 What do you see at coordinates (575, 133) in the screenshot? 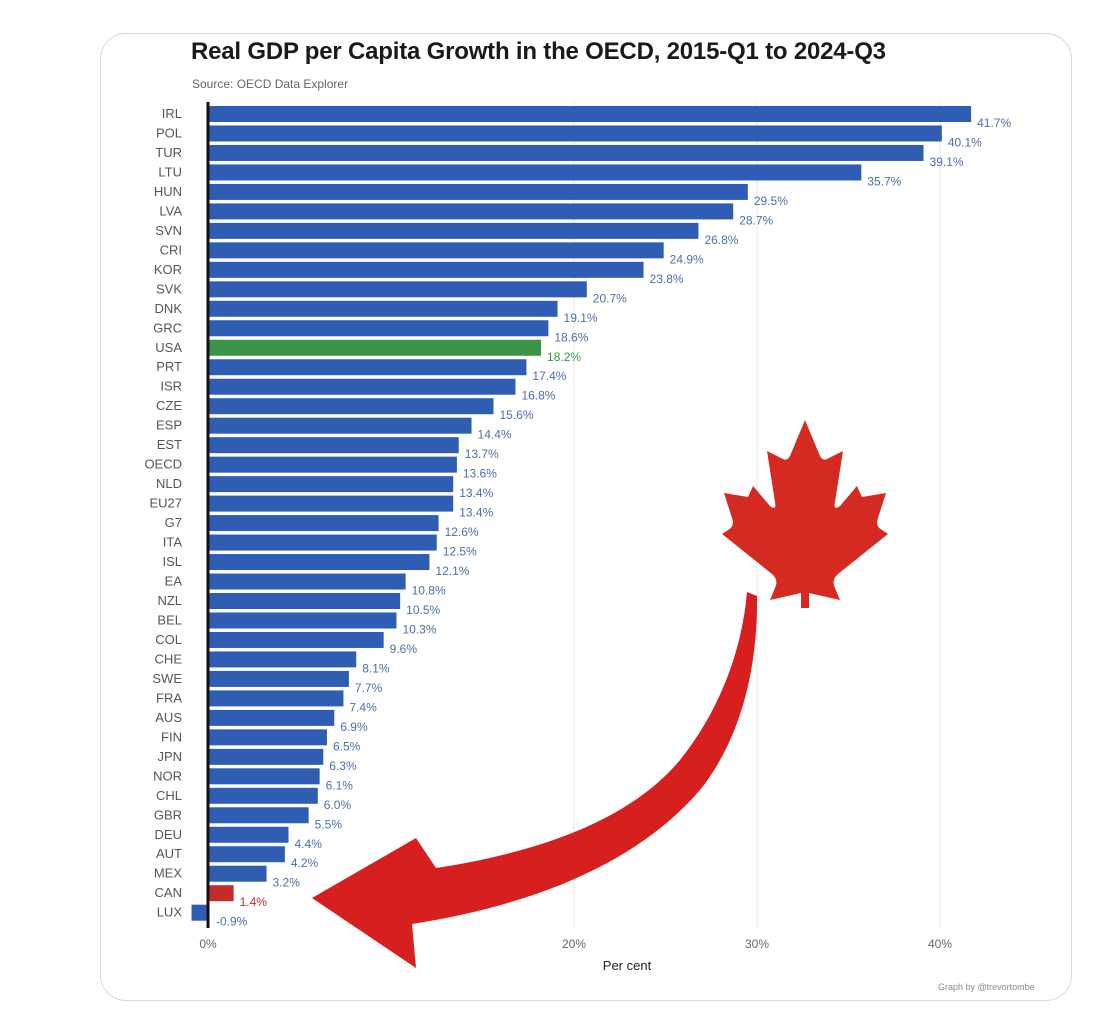
I see `bar-pol` at bounding box center [575, 133].